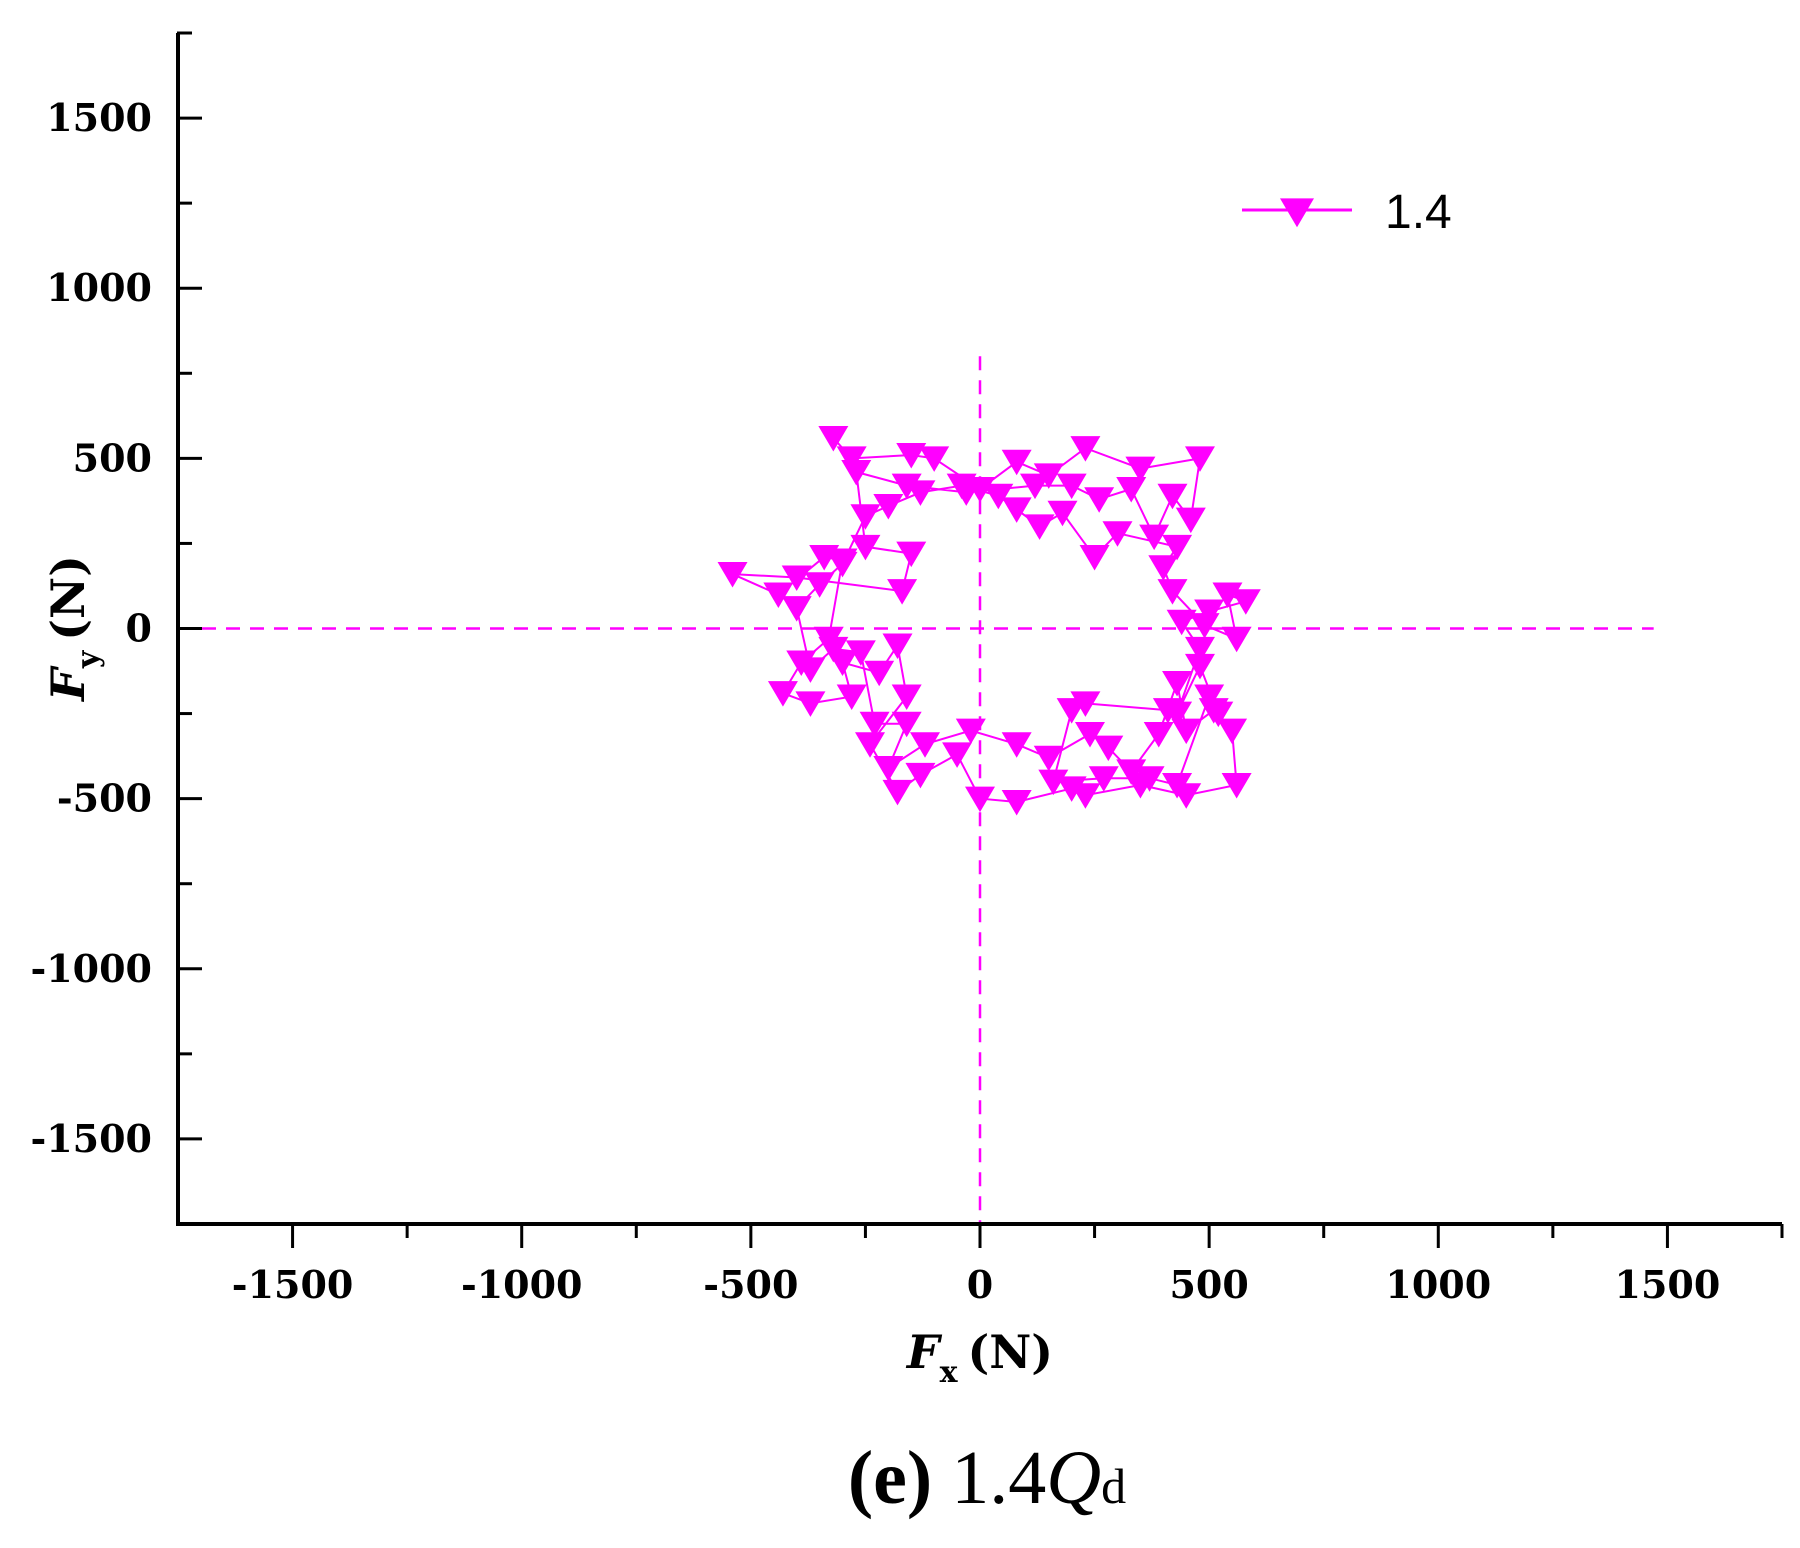  Describe the element at coordinates (68, 684) in the screenshot. I see `y-axis-label-main: F` at that location.